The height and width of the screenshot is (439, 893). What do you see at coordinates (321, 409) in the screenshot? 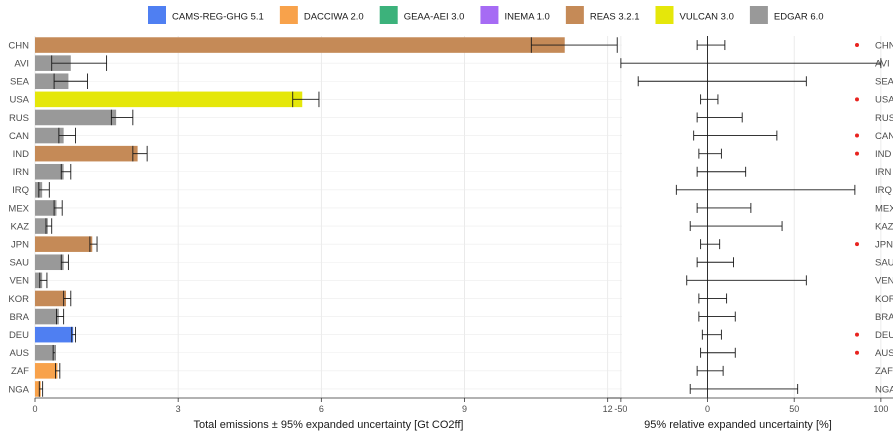
I see `x-tick-label: 6` at bounding box center [321, 409].